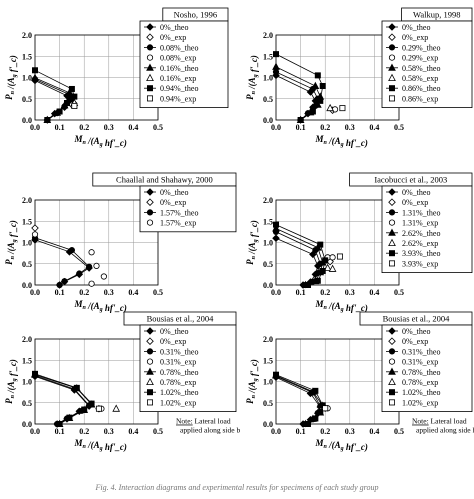  I want to click on x-tick-label: 0.0, so click(35, 127).